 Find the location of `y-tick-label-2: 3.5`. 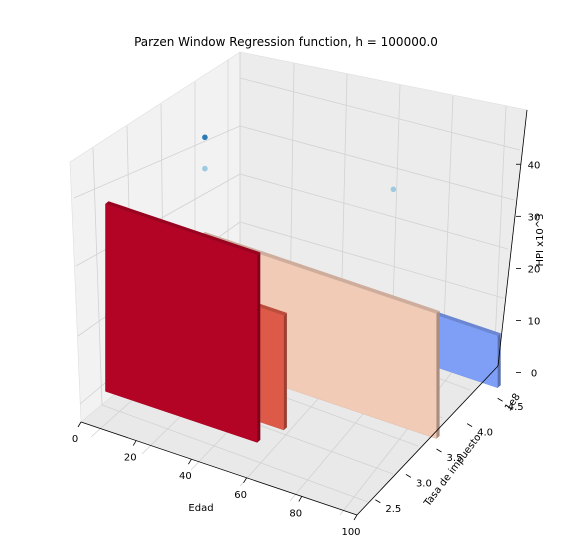

y-tick-label-2: 3.5 is located at coordinates (455, 458).